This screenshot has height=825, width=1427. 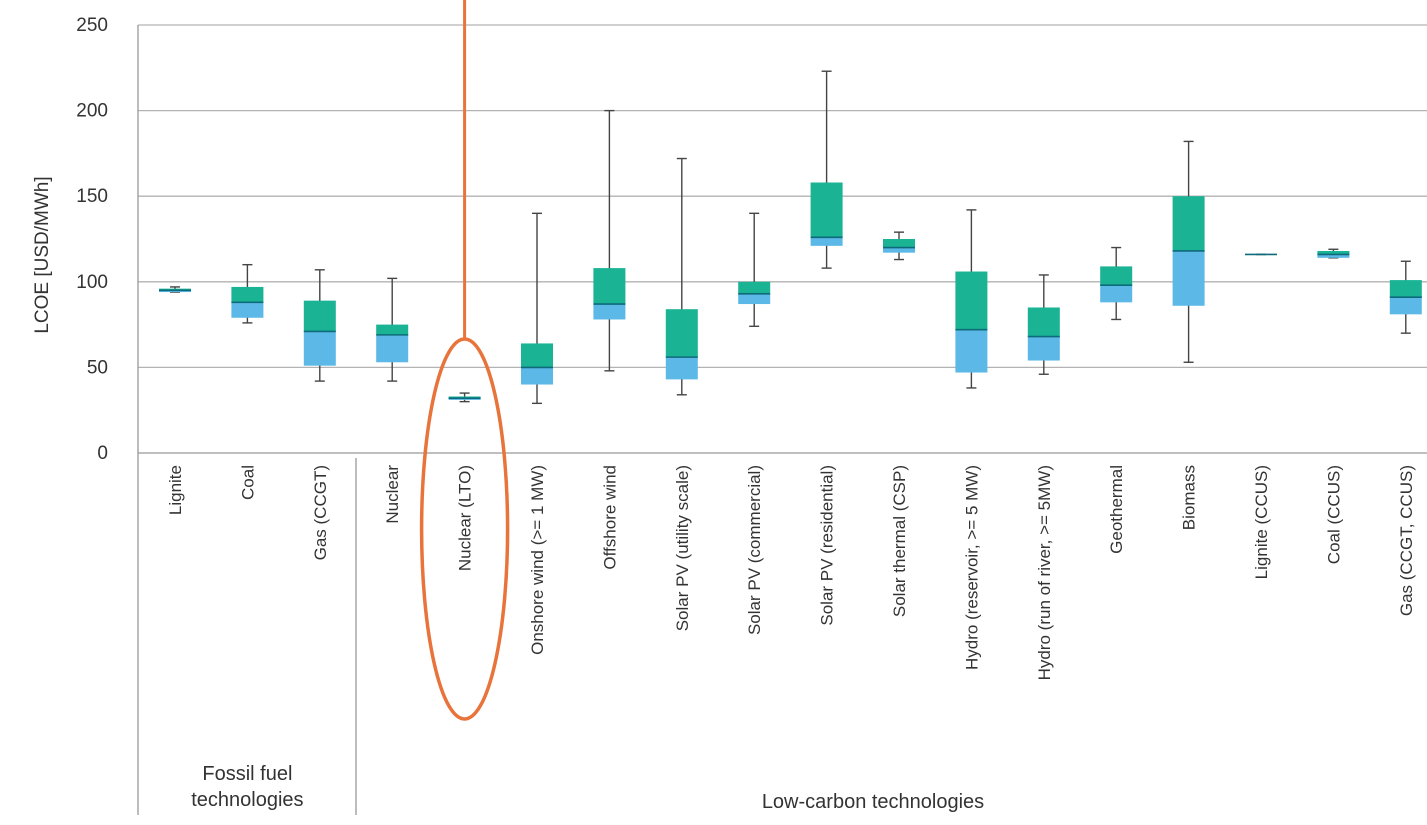 I want to click on y-axis-title: LCOE [USD/MWh], so click(x=42, y=254).